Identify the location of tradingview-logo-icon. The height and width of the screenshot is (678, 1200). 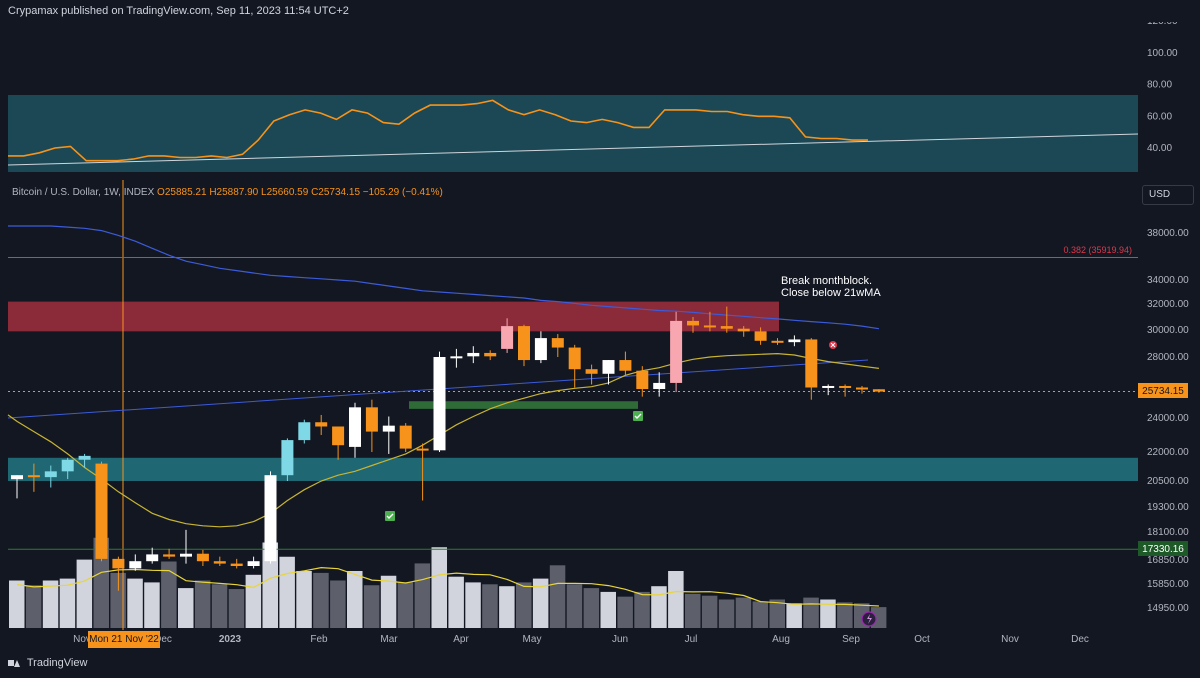
(14, 663).